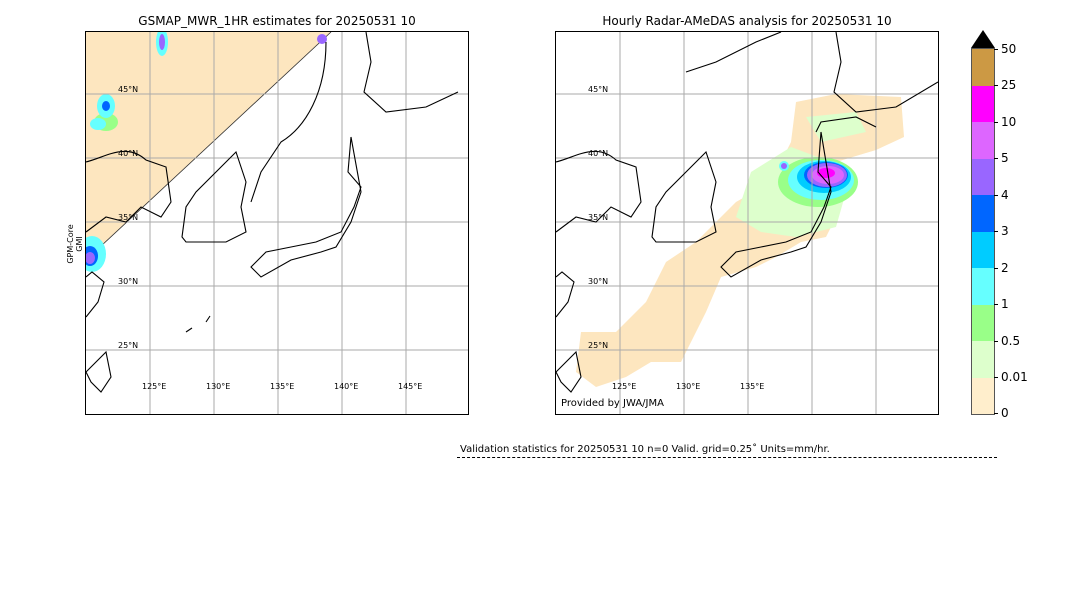  What do you see at coordinates (983, 396) in the screenshot?
I see `colorbar-seg-0-0.01` at bounding box center [983, 396].